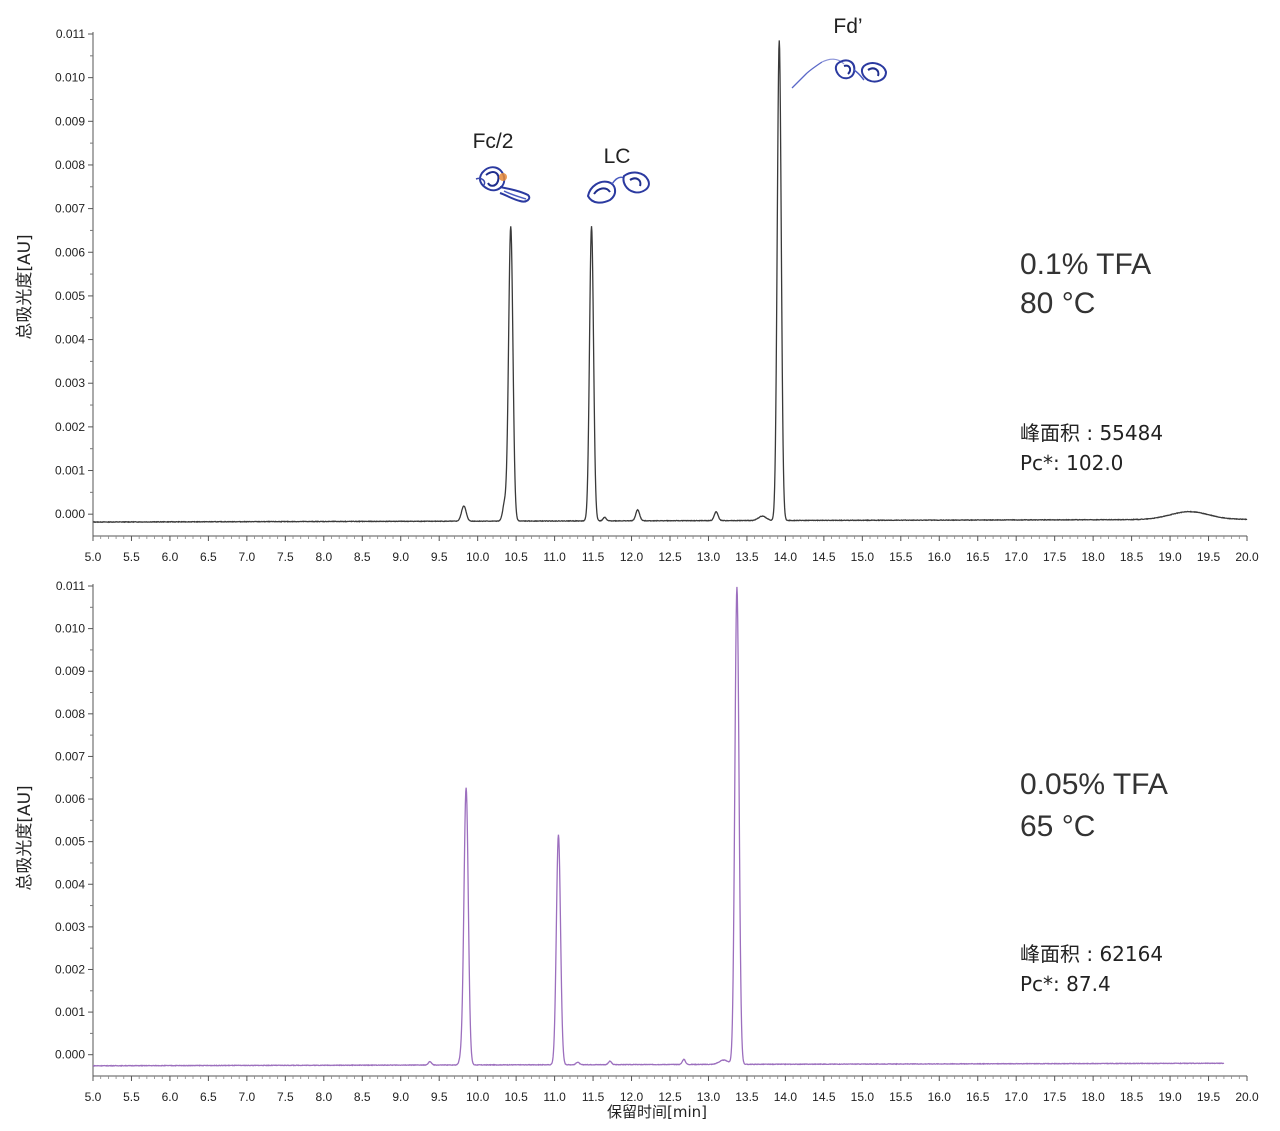 This screenshot has width=1280, height=1131. Describe the element at coordinates (617, 156) in the screenshot. I see `peak-label: LC` at that location.